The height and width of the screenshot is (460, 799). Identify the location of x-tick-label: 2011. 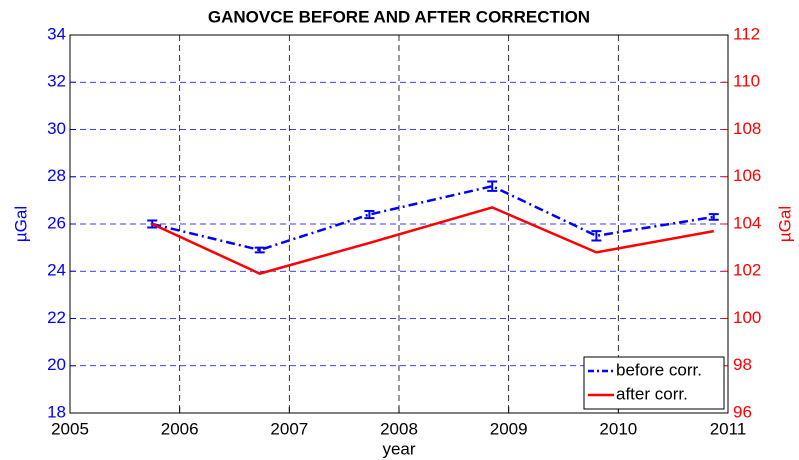
(728, 428).